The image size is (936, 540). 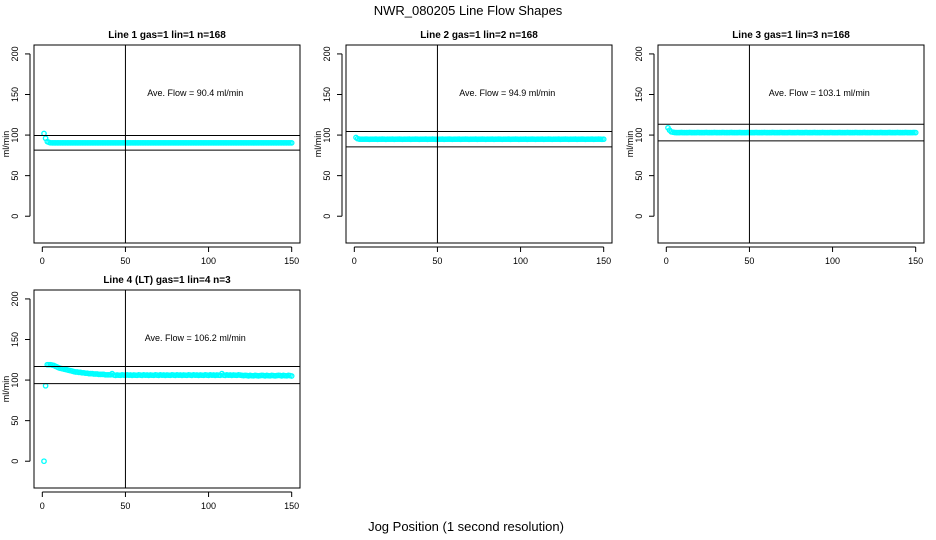 What do you see at coordinates (819, 93) in the screenshot?
I see `average-flow-annotation: Ave. Flow = 103.1 ml/min` at bounding box center [819, 93].